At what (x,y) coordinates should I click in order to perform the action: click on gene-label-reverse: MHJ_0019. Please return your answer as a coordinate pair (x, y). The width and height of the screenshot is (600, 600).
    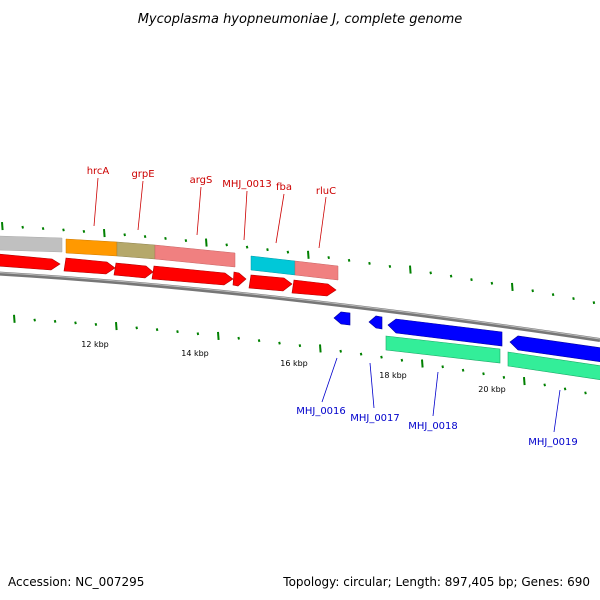
    Looking at the image, I should click on (553, 442).